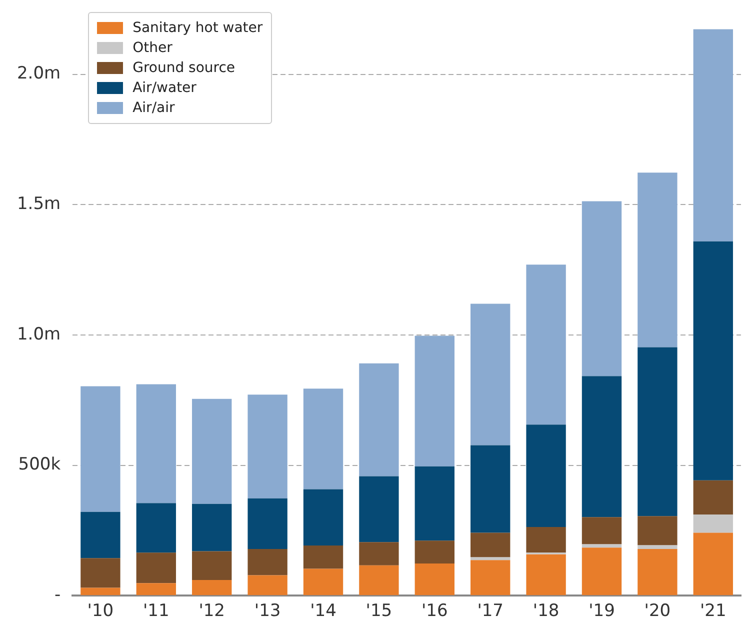 This screenshot has height=633, width=749. I want to click on y-tick-label: 500k, so click(39, 464).